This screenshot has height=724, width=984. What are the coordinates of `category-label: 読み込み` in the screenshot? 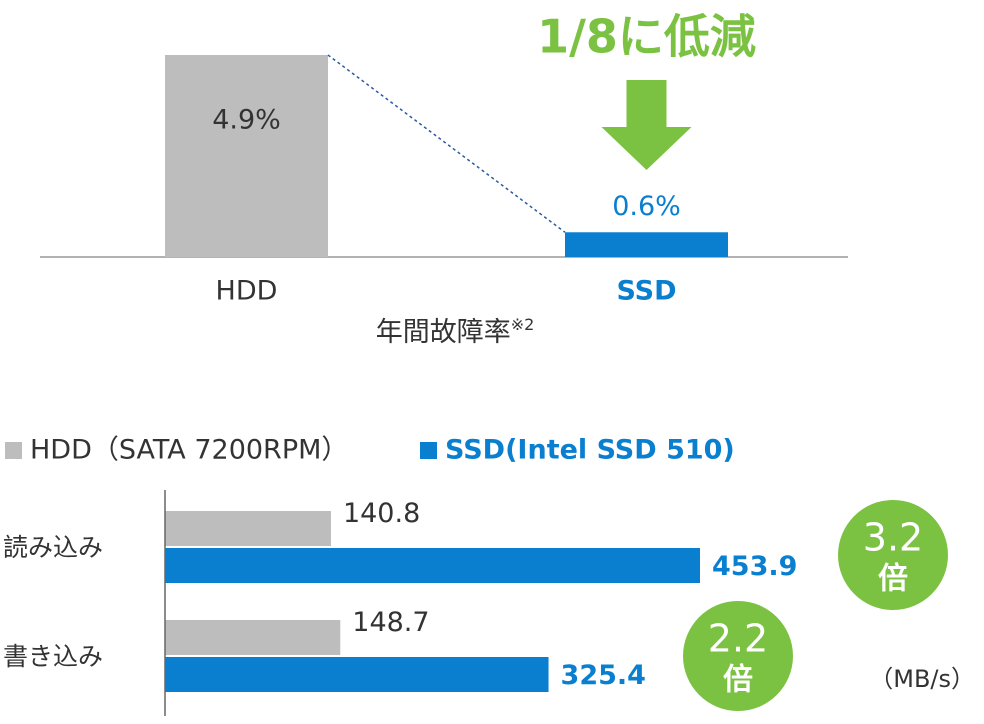 It's located at (53, 547).